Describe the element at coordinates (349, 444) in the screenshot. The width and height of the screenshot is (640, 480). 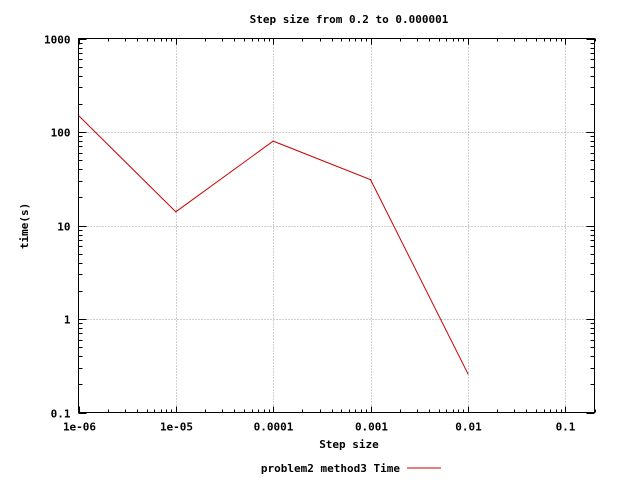
I see `x-axis-label: Step size` at that location.